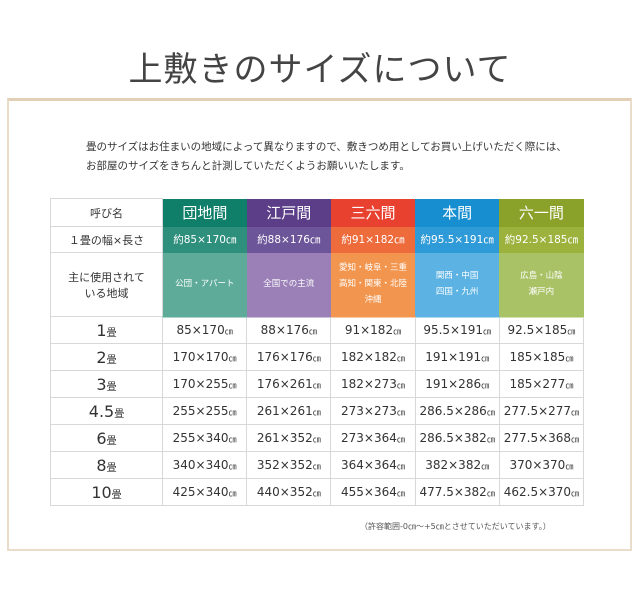  What do you see at coordinates (106, 293) in the screenshot?
I see `region-label-line: いる地域` at bounding box center [106, 293].